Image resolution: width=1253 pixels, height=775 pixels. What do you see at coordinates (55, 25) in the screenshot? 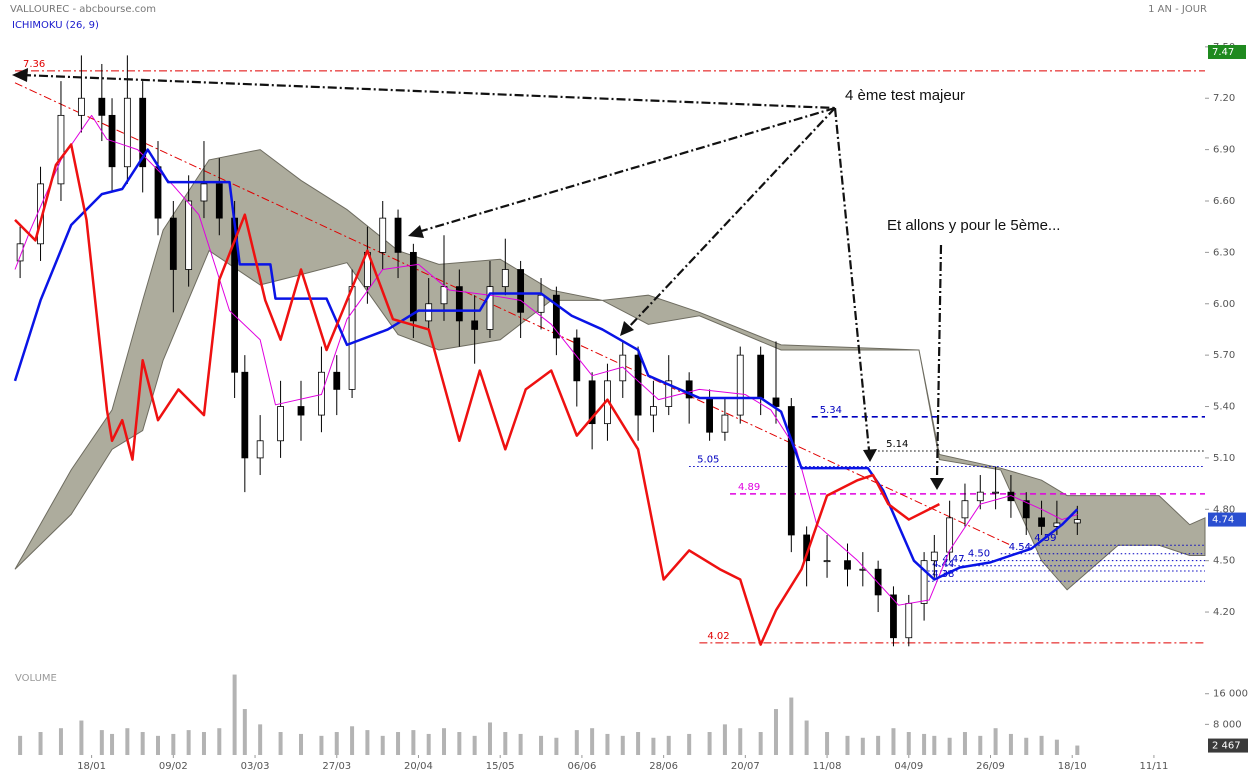
I see `indicator-label: ICHIMOKU (26, 9)` at bounding box center [55, 25].